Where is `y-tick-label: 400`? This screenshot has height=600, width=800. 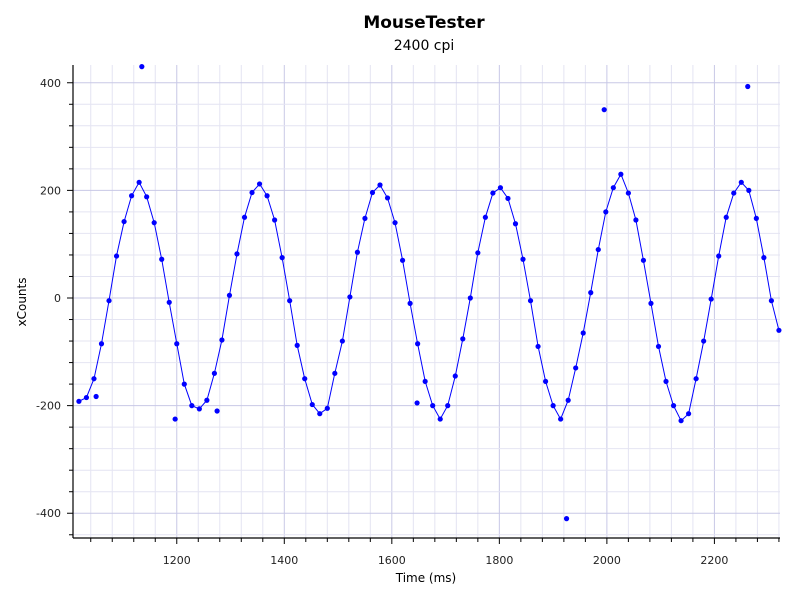
y-tick-label: 400 is located at coordinates (50, 83).